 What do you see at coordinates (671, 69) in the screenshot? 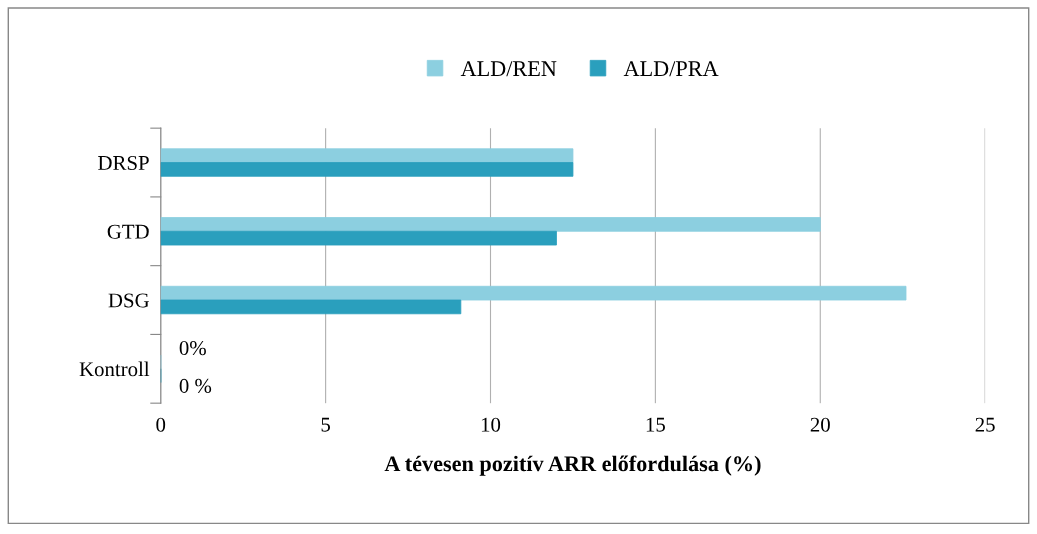
I see `legend-label: ALD/PRA` at bounding box center [671, 69].